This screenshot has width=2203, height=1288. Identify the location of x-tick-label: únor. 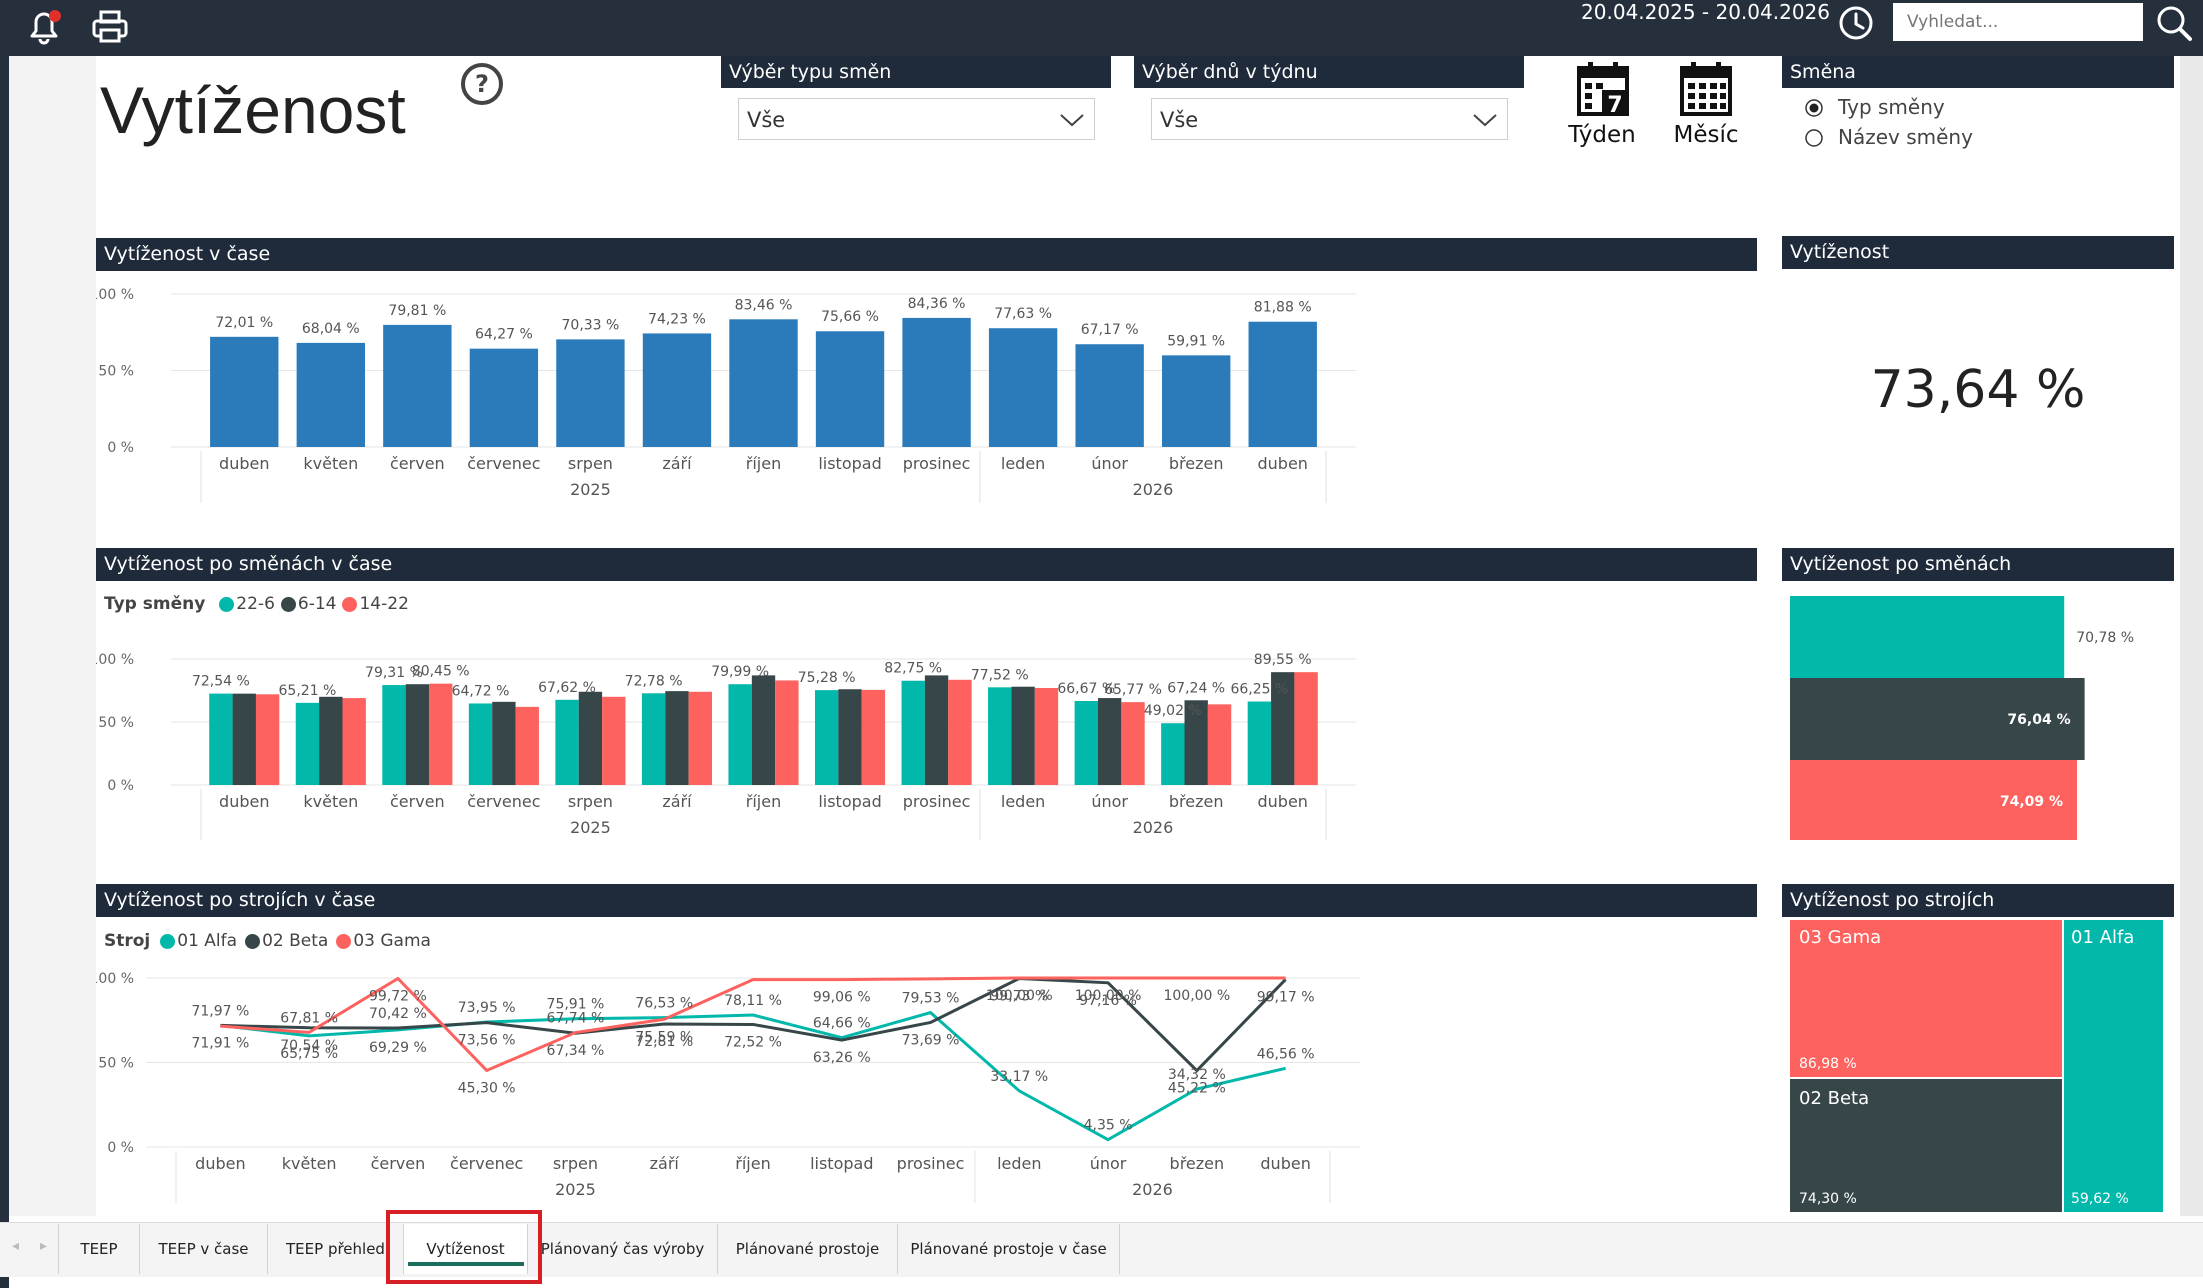
(1109, 801).